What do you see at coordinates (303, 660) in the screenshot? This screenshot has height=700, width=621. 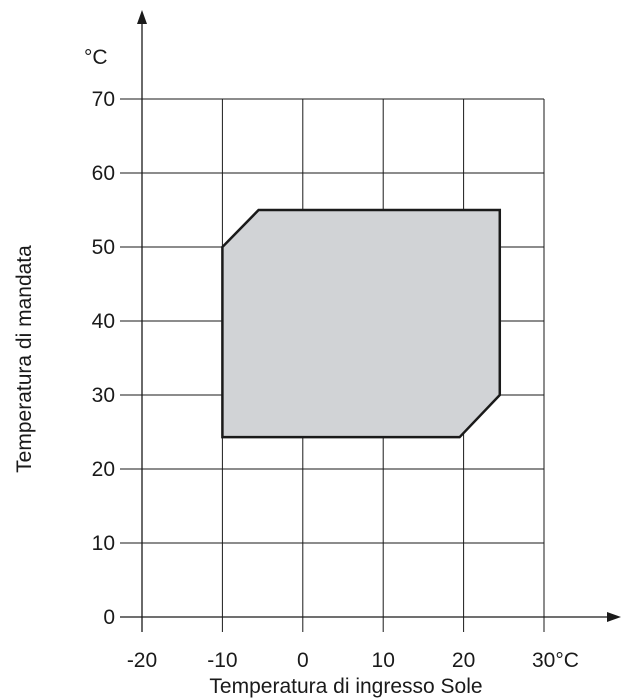 I see `x-tick-label: 0` at bounding box center [303, 660].